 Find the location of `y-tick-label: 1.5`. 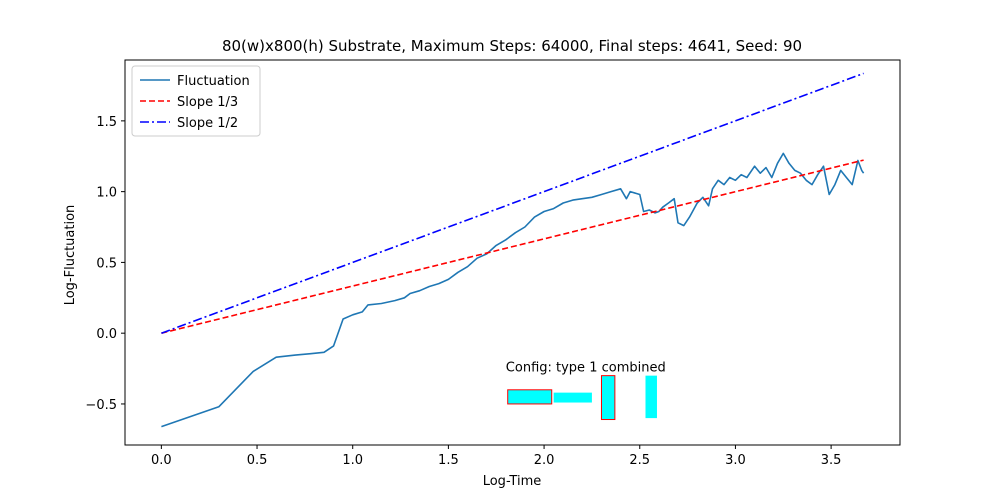

y-tick-label: 1.5 is located at coordinates (106, 122).